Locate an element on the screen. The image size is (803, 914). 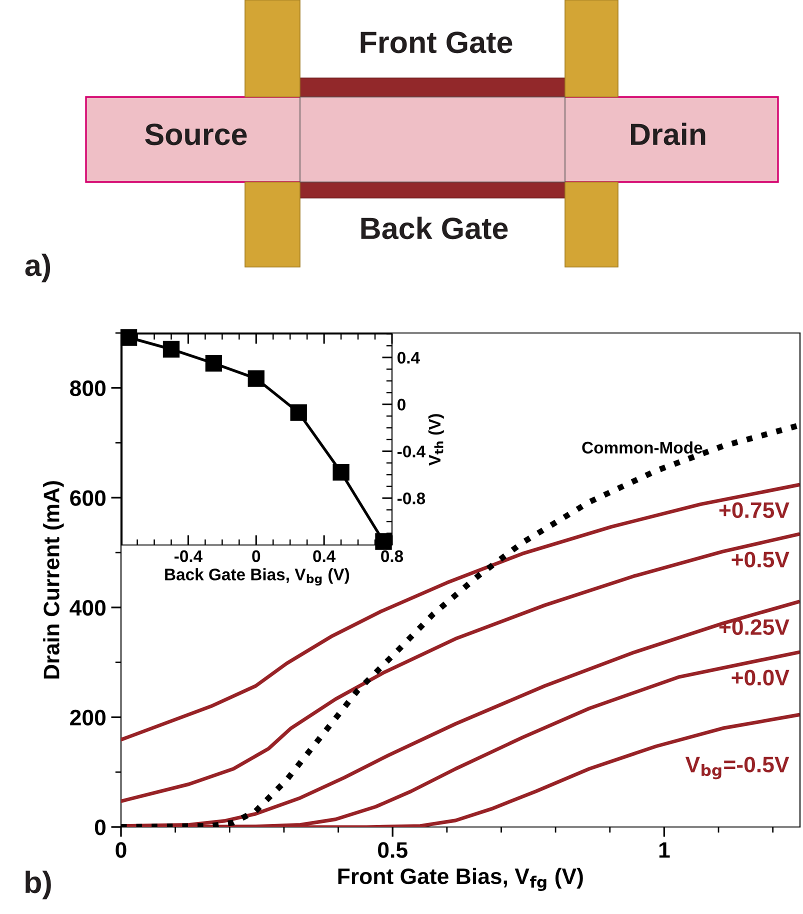
y-tick-label: 200 is located at coordinates (88, 718).